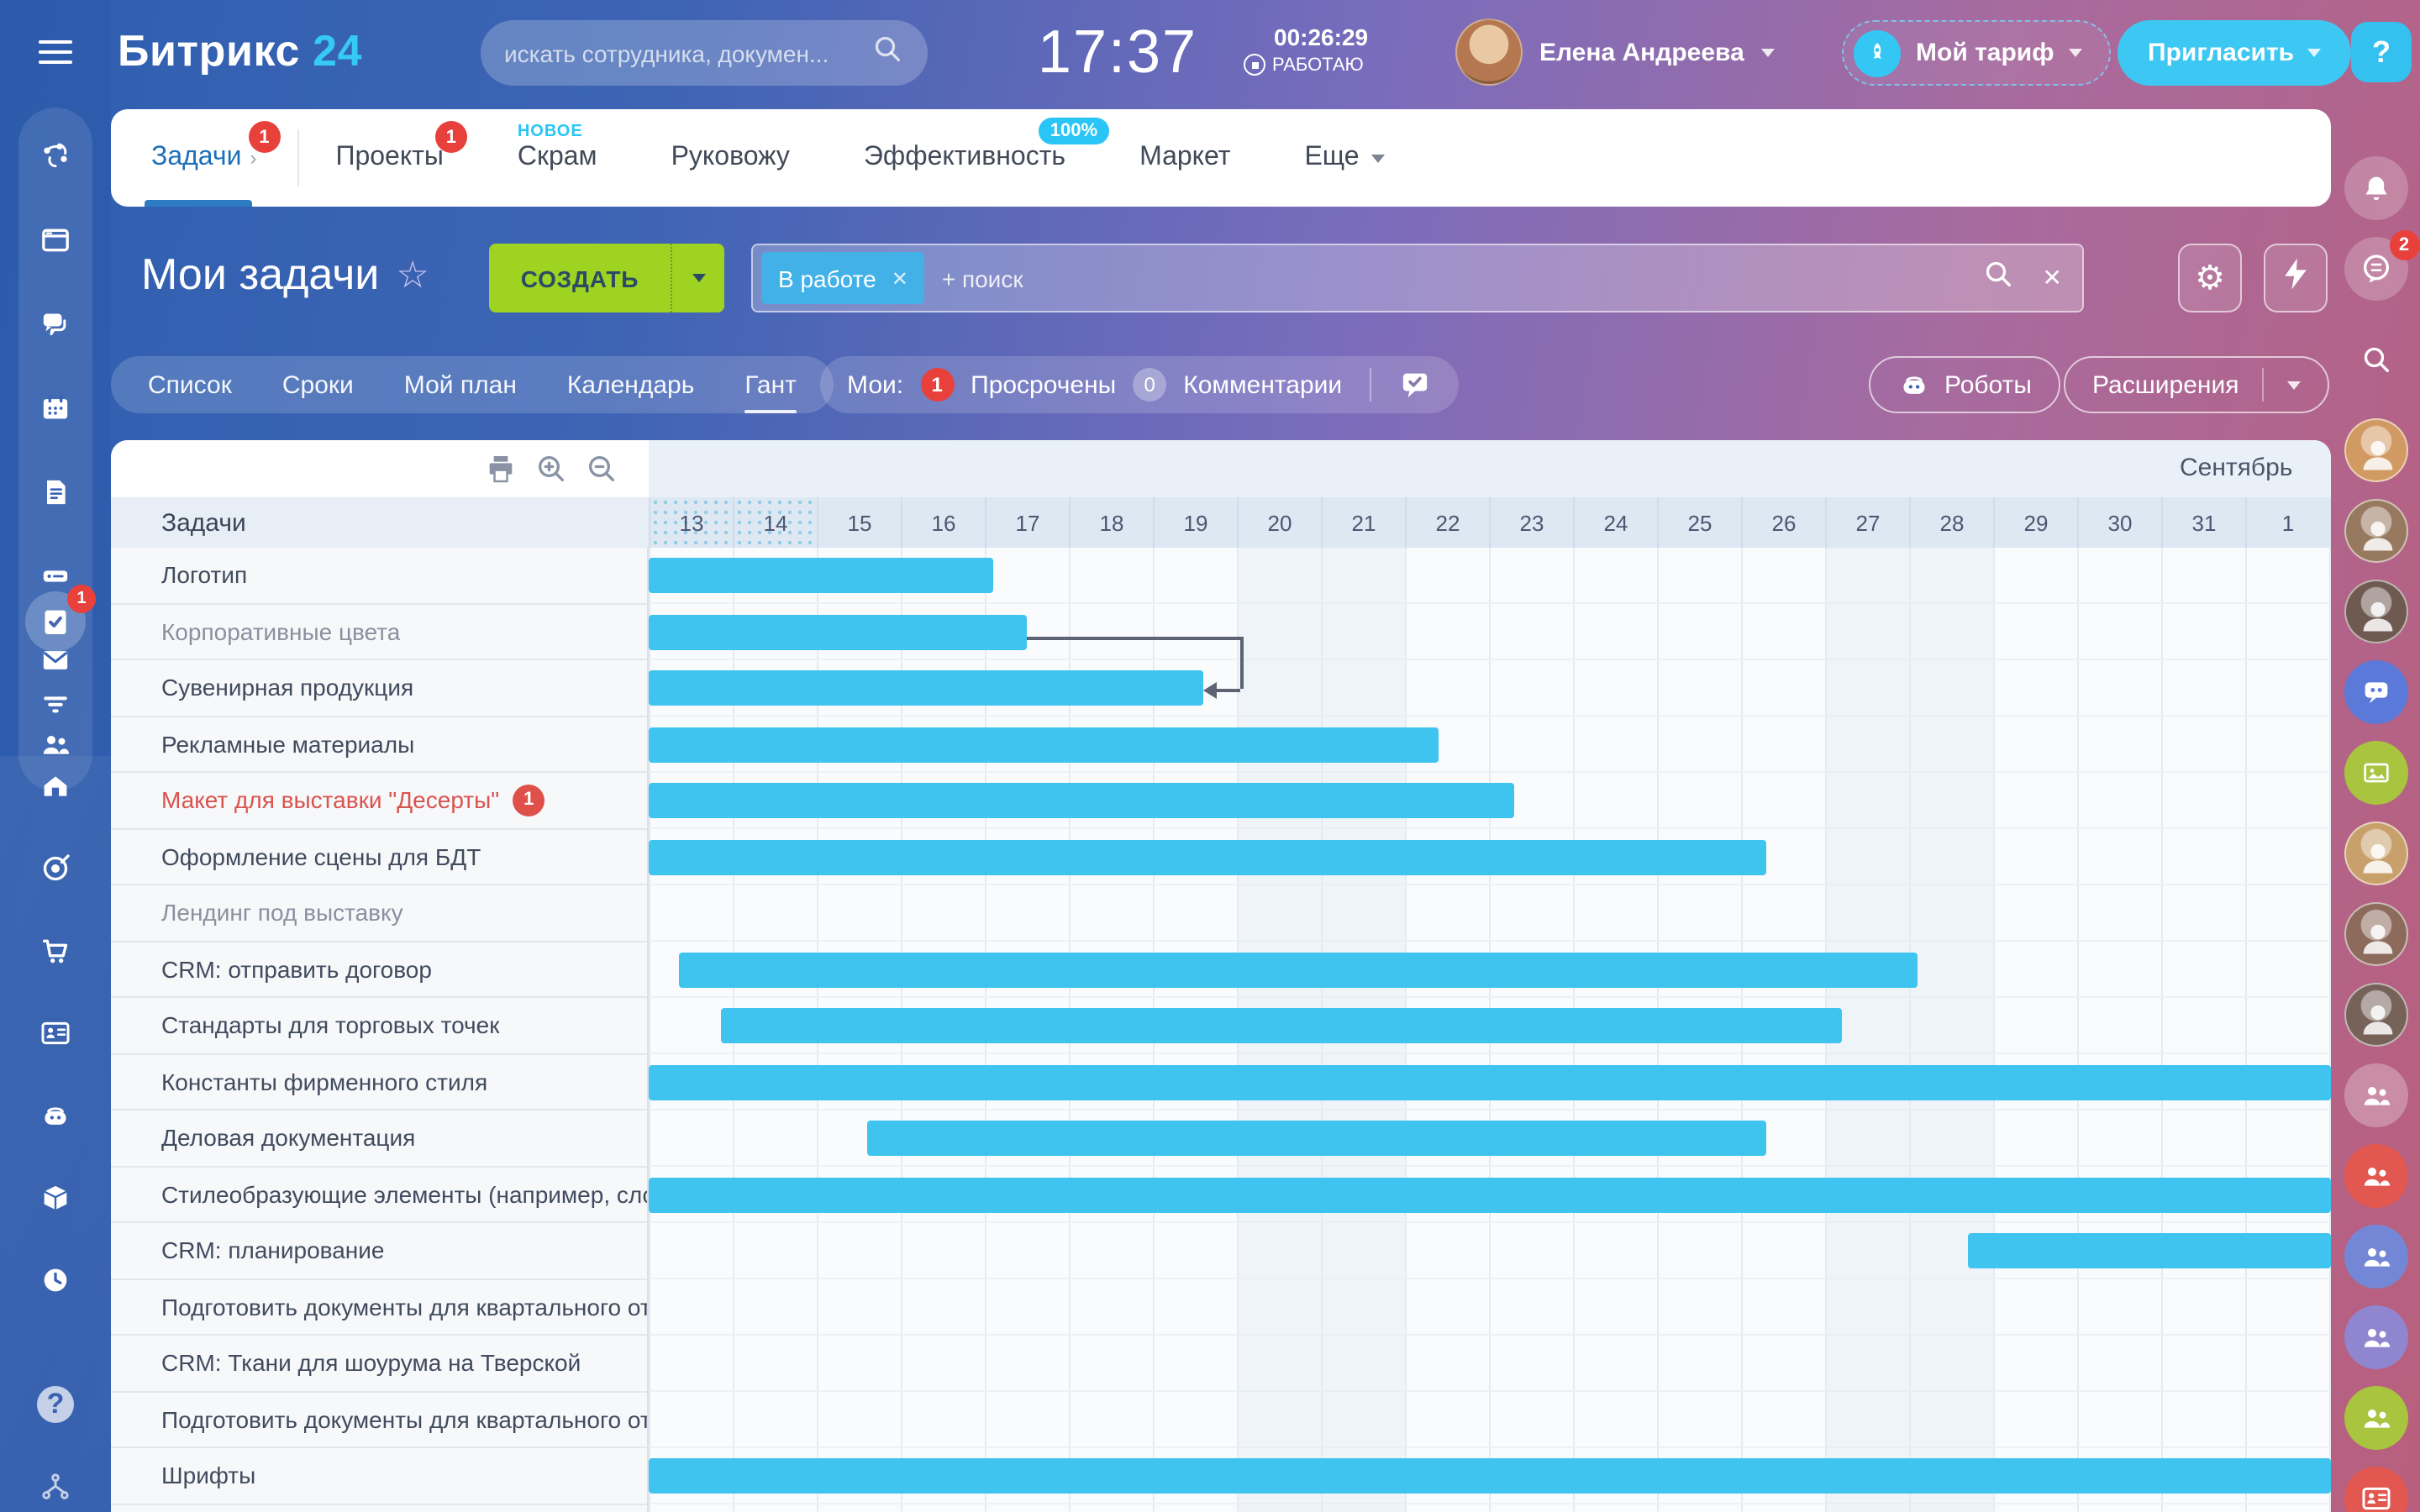 The width and height of the screenshot is (2420, 1512). Describe the element at coordinates (55, 55) in the screenshot. I see `menu-hamburger-icon` at that location.